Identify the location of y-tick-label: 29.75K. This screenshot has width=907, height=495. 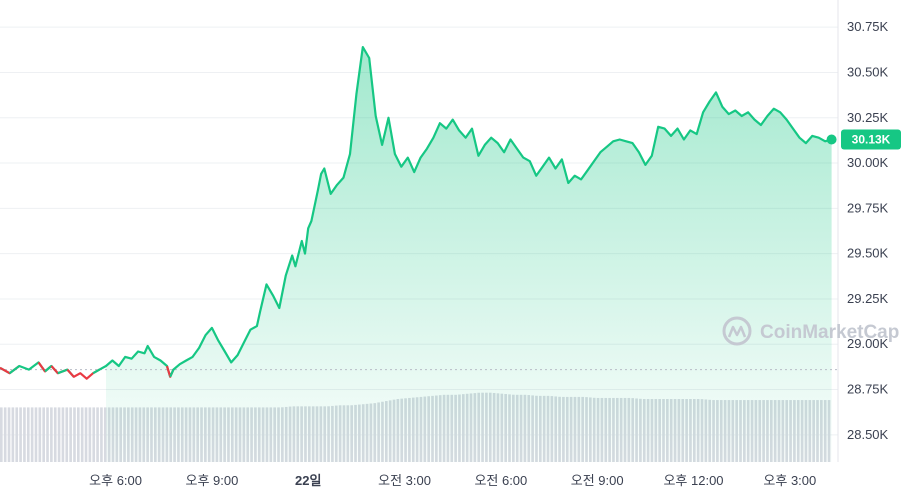
(868, 207).